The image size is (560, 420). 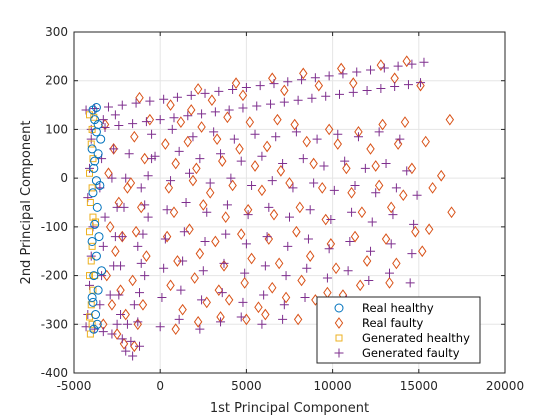 I want to click on y-tick-label: -300, so click(x=54, y=324).